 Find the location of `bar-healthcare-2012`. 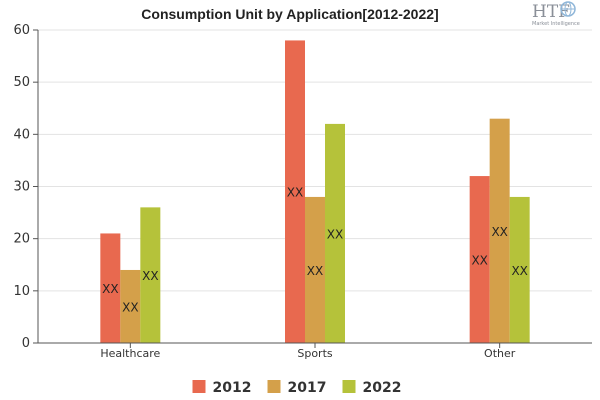

bar-healthcare-2012 is located at coordinates (110, 288).